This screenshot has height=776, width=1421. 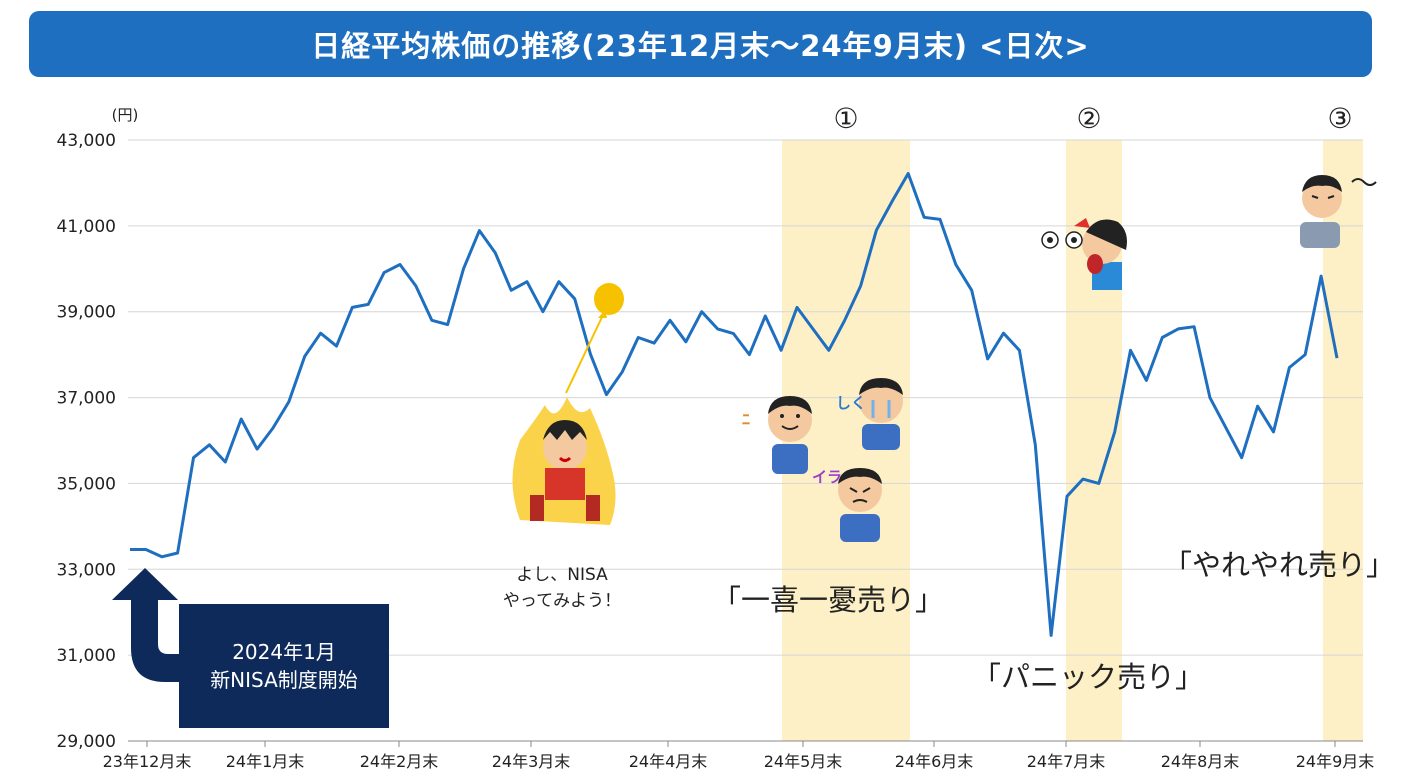 I want to click on marker-2: ②, so click(x=1088, y=118).